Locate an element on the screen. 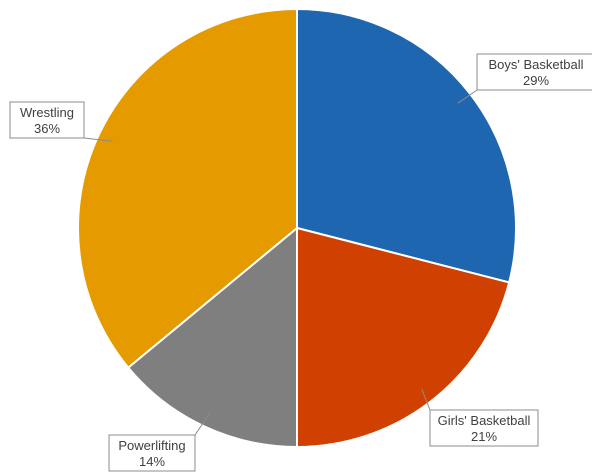  slice-value-label: 36% is located at coordinates (47, 128).